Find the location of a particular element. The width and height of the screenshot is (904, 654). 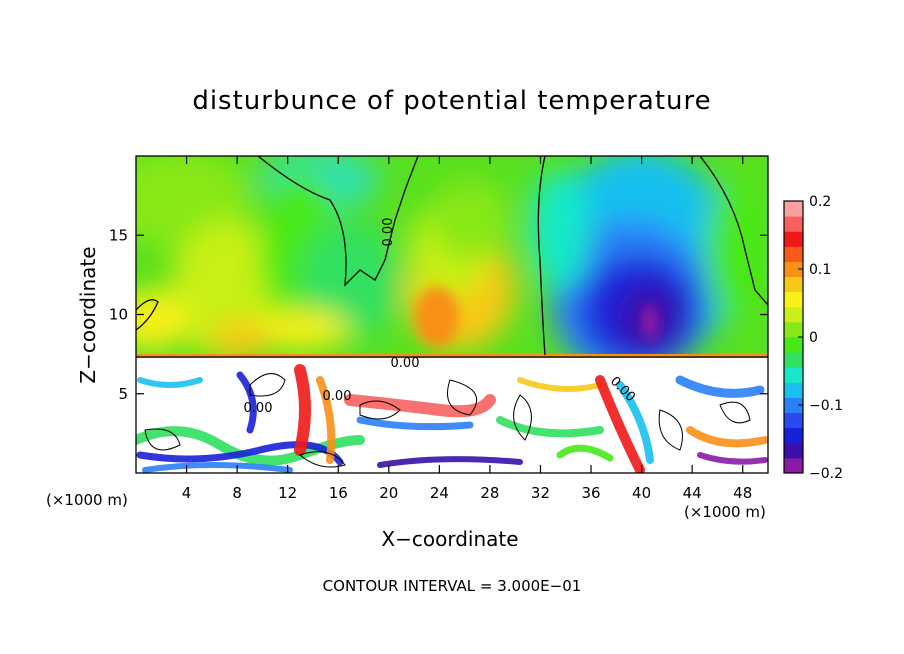

colorbar-tick-label: 0.2 is located at coordinates (820, 202).